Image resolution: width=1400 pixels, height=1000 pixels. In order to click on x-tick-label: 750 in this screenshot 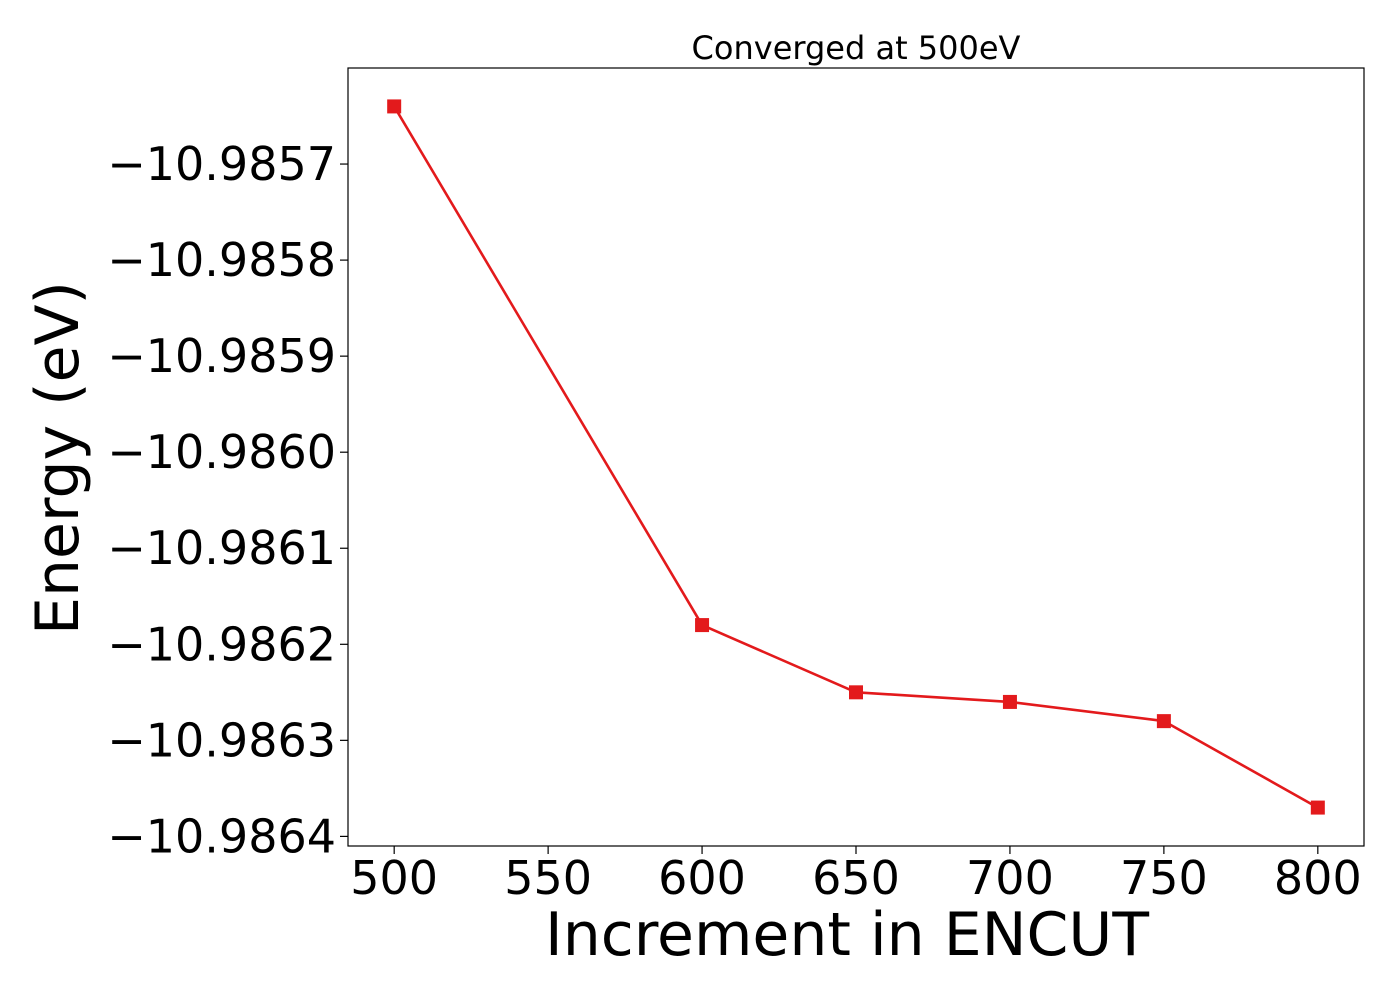, I will do `click(1164, 878)`.